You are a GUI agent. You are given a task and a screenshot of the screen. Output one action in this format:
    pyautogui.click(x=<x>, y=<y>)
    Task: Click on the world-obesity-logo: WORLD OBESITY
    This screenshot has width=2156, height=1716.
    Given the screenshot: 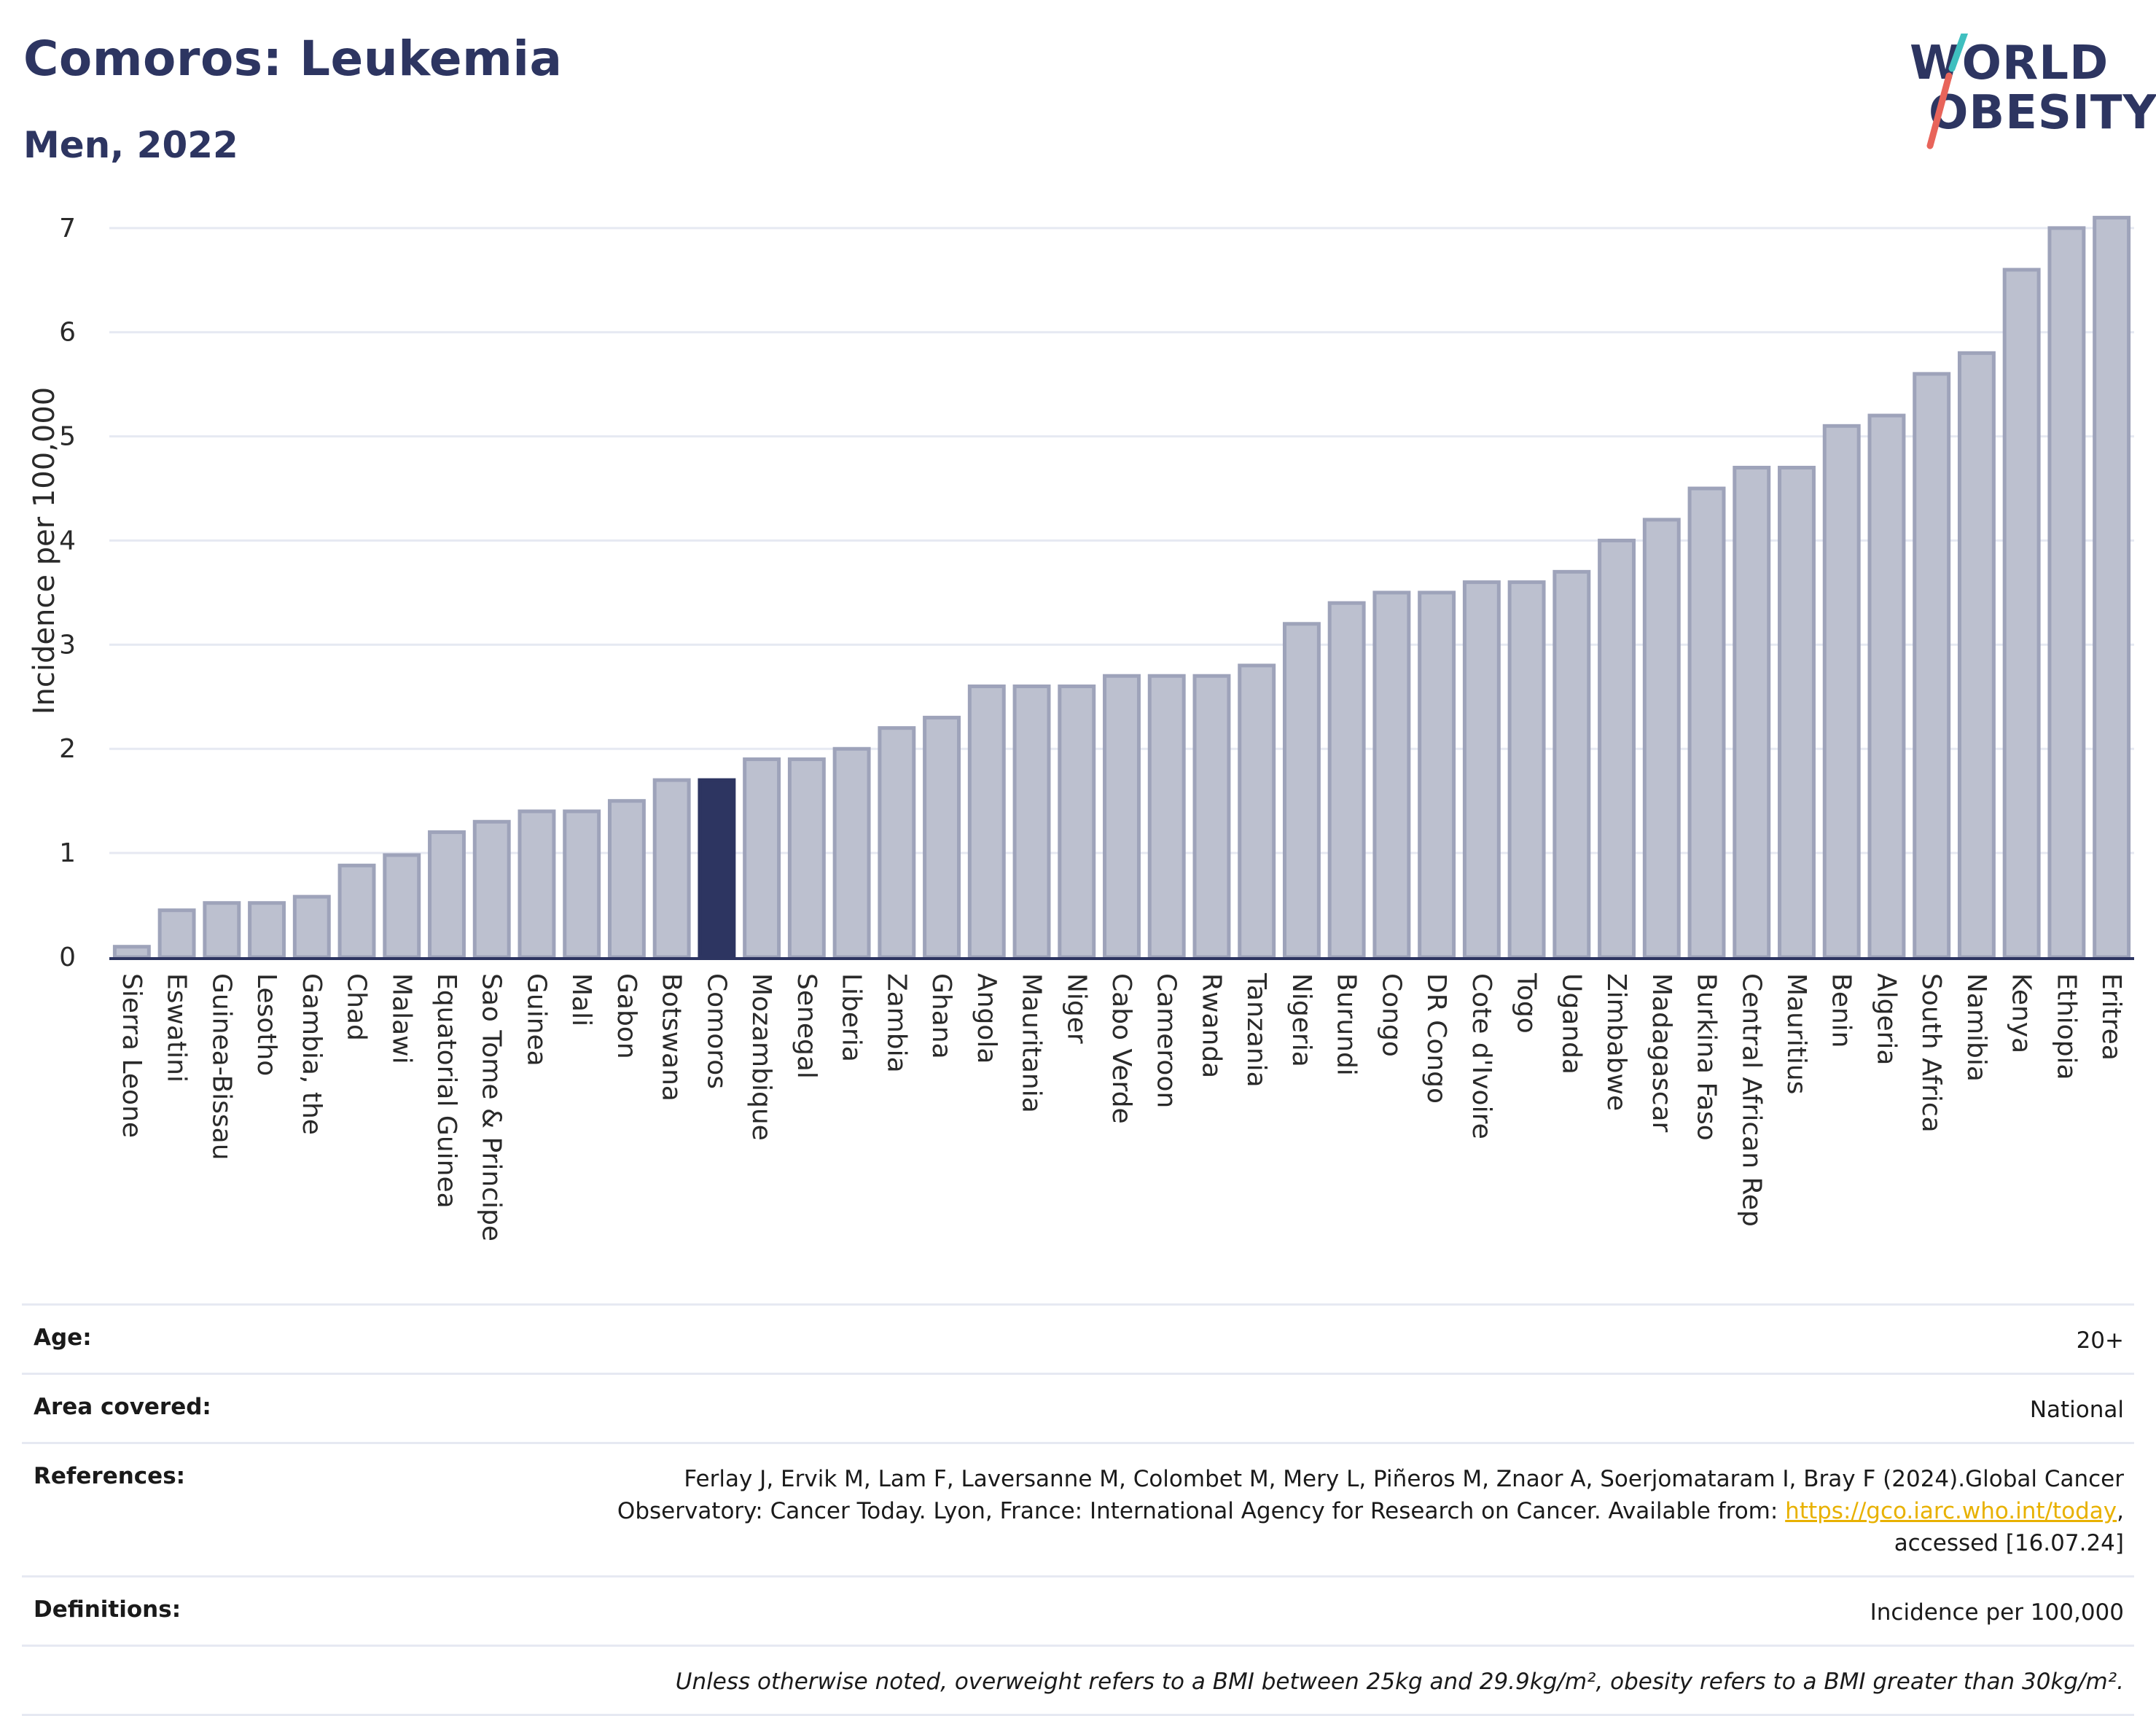 What is the action you would take?
    pyautogui.click(x=2029, y=95)
    